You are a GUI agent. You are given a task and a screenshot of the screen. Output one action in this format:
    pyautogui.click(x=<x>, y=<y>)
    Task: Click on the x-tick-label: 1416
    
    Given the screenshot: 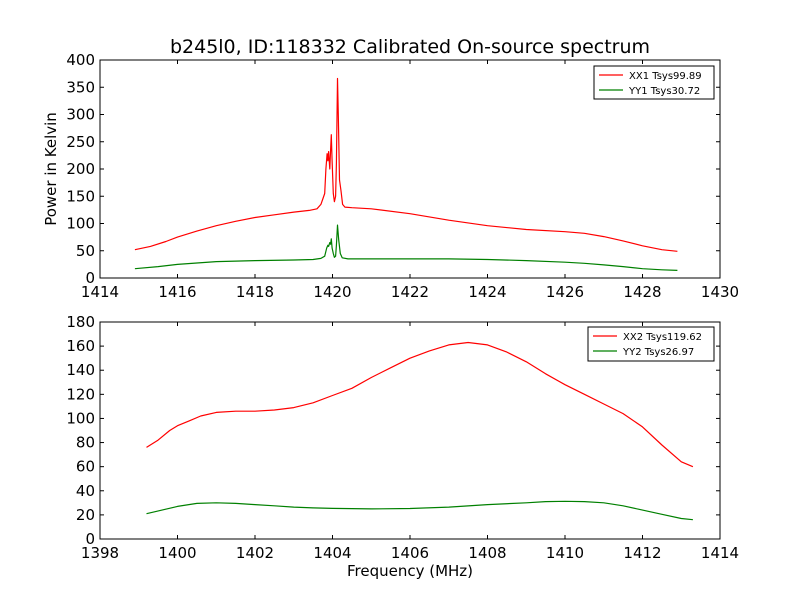 What is the action you would take?
    pyautogui.click(x=177, y=292)
    